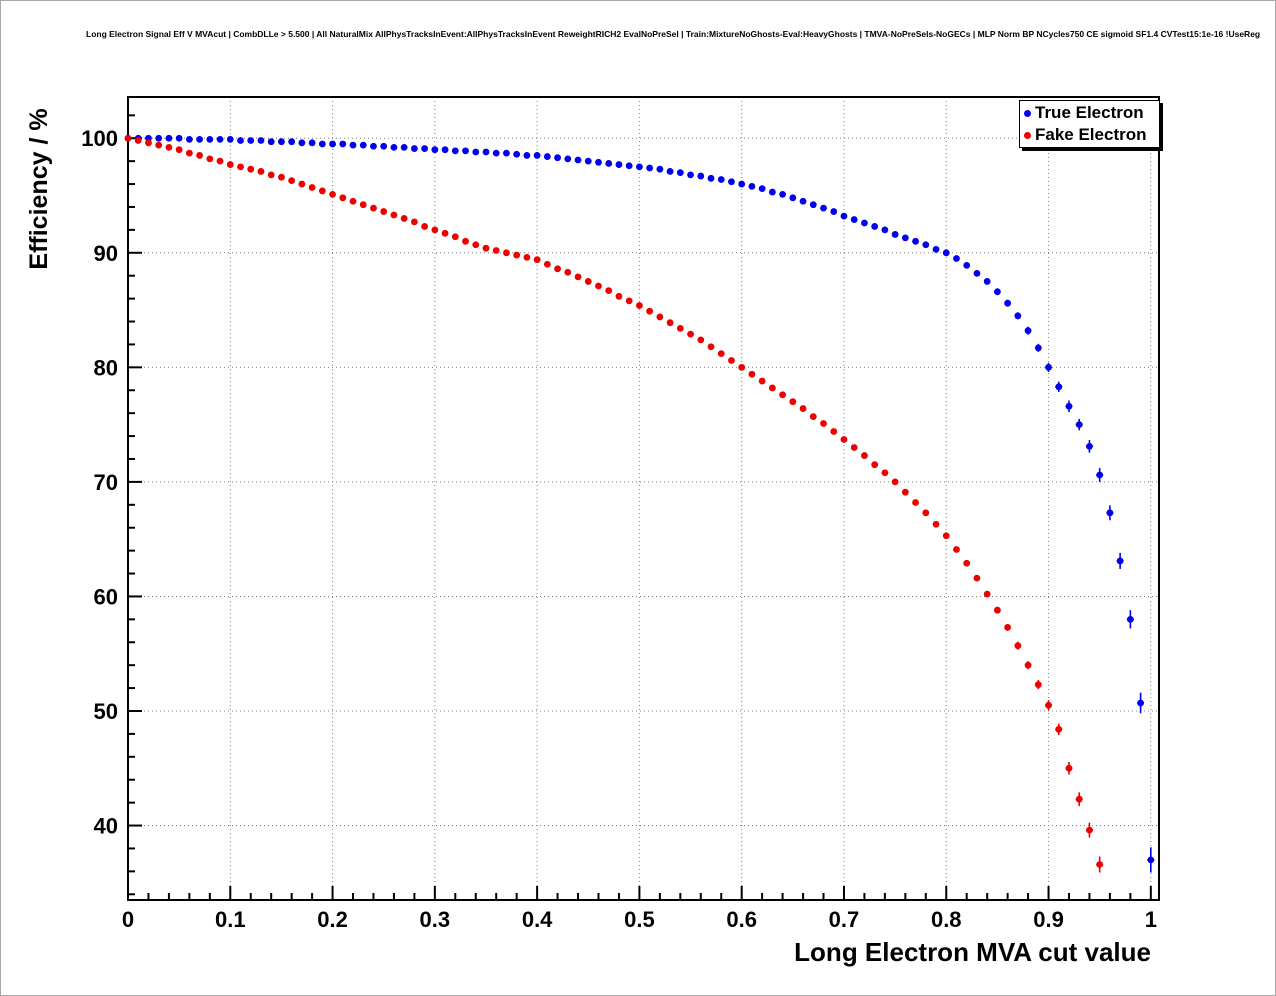 The height and width of the screenshot is (996, 1276). I want to click on y-axis-title: Efficiency / %, so click(39, 189).